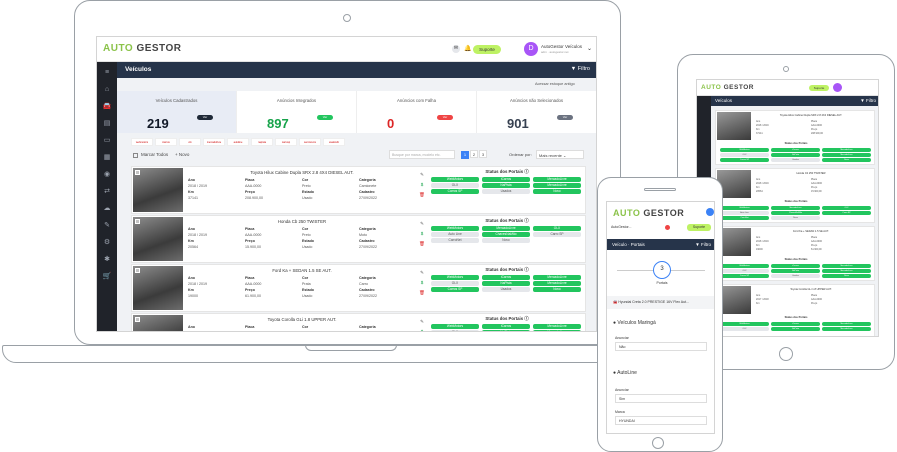  I want to click on page-button: 1, so click(465, 155).